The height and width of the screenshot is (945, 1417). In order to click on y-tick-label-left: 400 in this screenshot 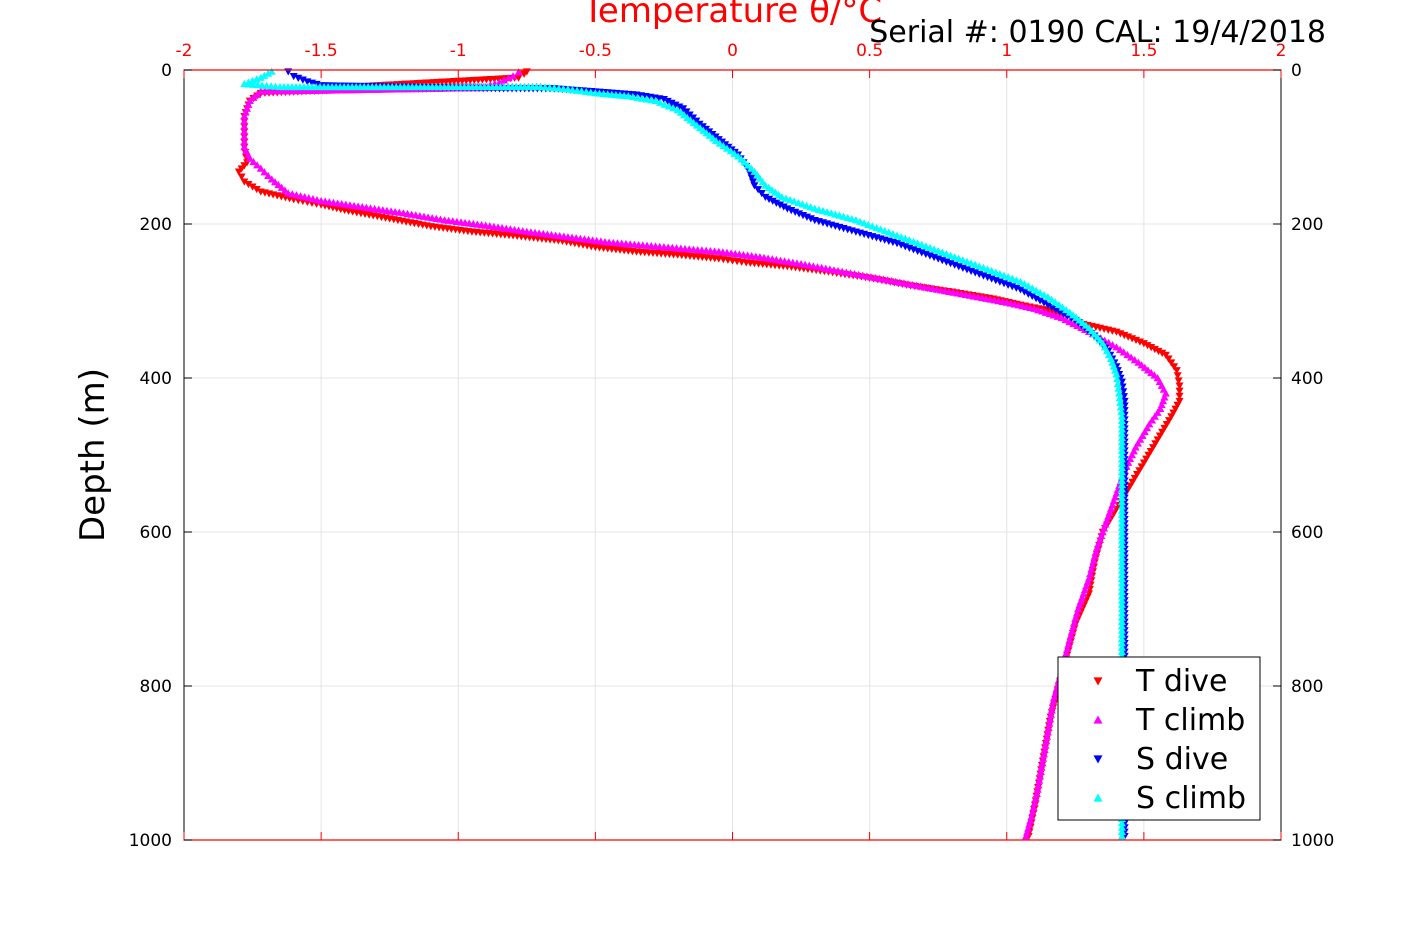, I will do `click(156, 379)`.